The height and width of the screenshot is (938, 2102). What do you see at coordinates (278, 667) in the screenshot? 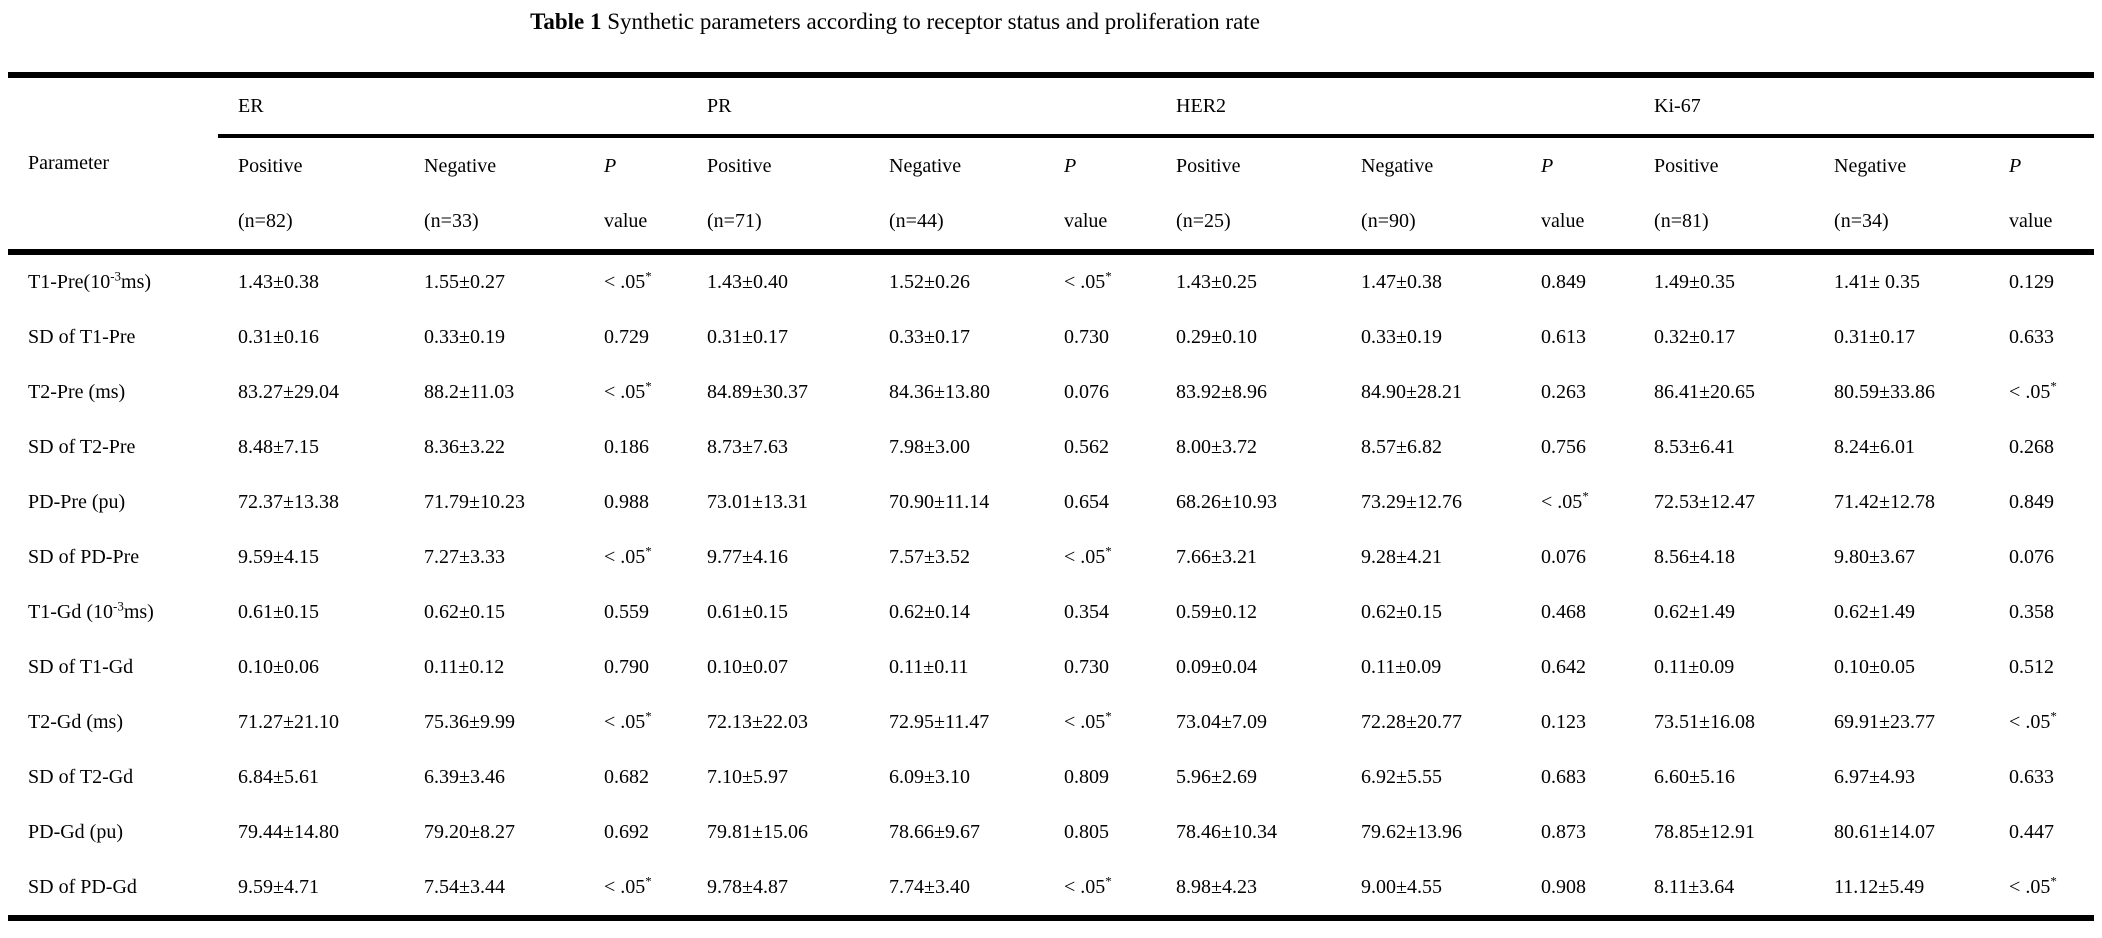
I see `value-cell: 0.10±0.06` at bounding box center [278, 667].